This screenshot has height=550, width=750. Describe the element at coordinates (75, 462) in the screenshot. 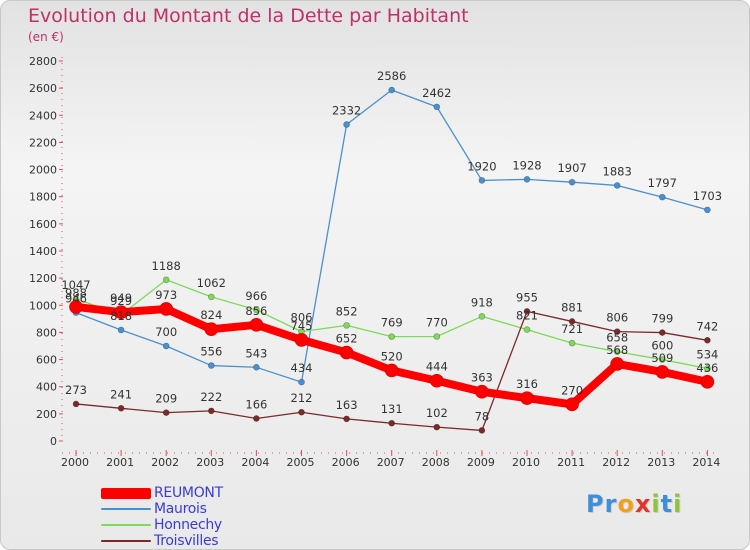

I see `x-tick-label: 2000` at that location.